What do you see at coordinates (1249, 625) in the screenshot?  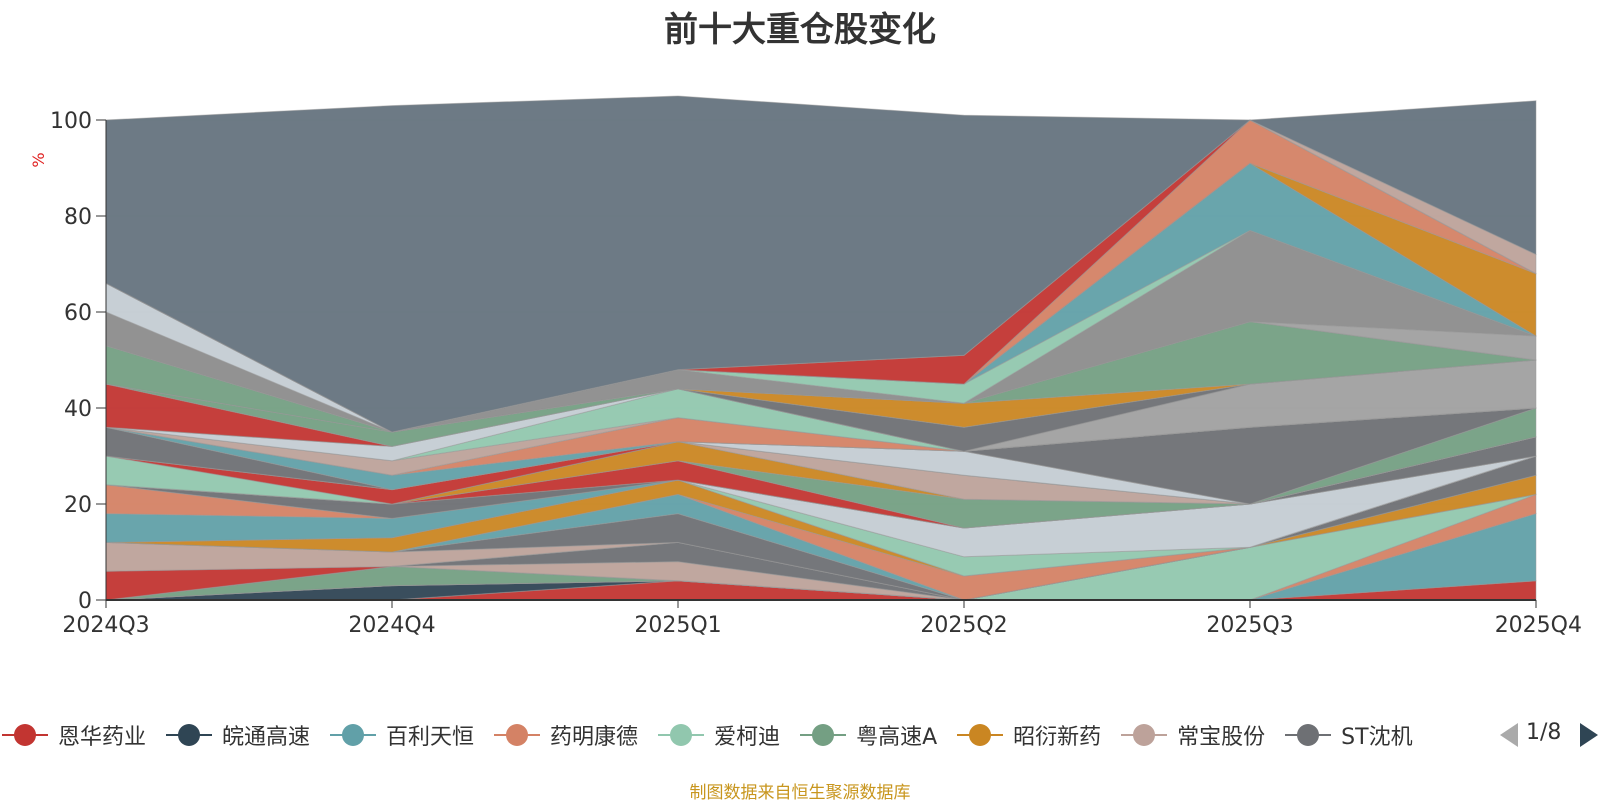 I see `x-tick-label: 2025Q3` at bounding box center [1249, 625].